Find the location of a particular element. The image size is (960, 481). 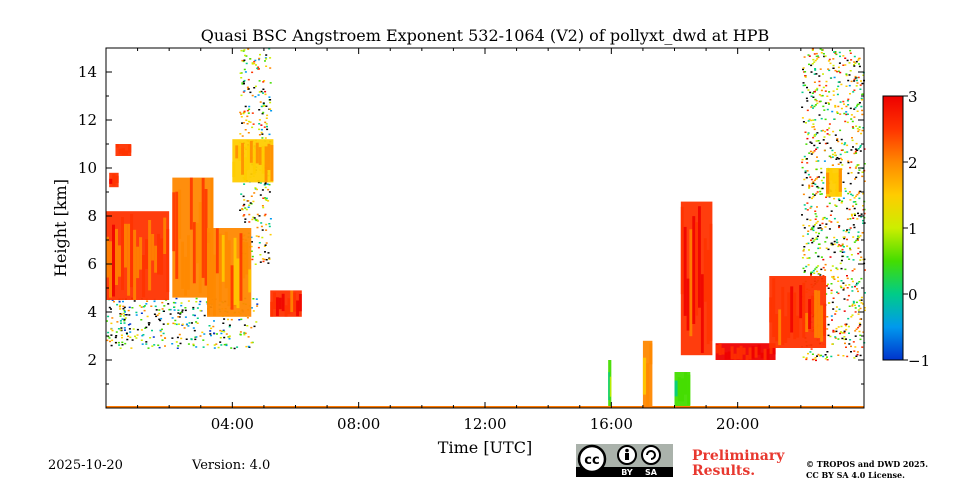

badge-by-text: BY is located at coordinates (627, 472).